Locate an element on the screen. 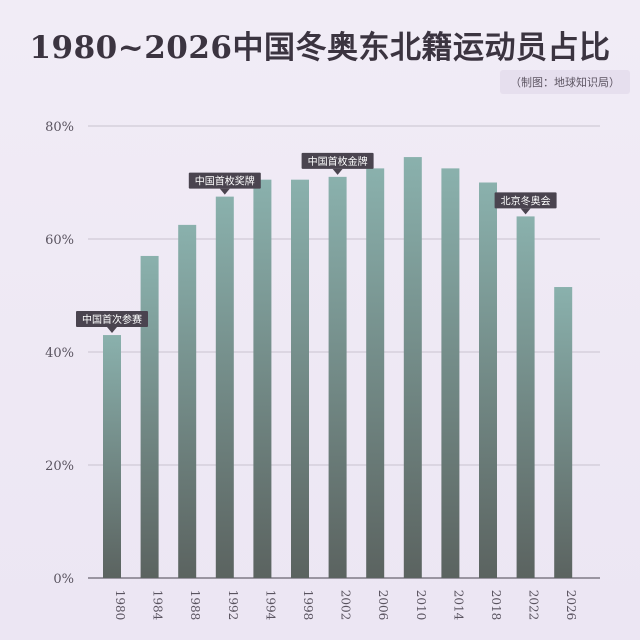  annotation-2002: 中国首枚金牌 is located at coordinates (337, 163).